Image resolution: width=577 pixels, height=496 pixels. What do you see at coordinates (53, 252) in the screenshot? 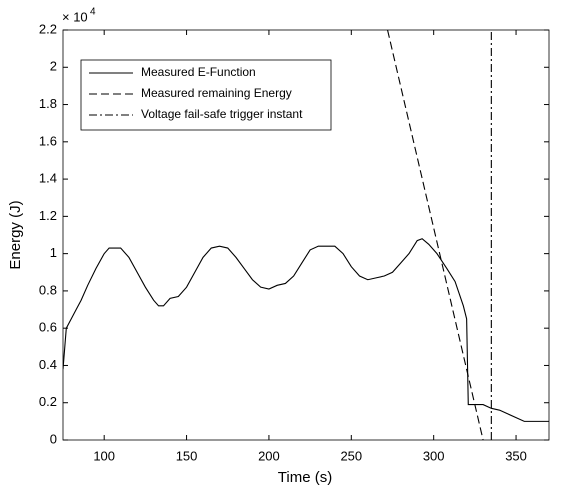
I see `y-tick-label: 1` at bounding box center [53, 252].